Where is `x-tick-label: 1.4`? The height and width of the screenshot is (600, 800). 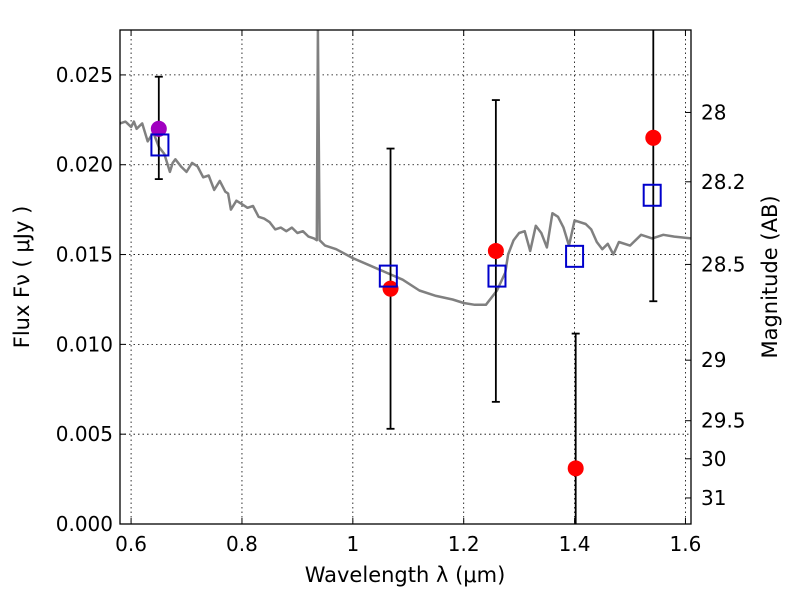
x-tick-label: 1.4 is located at coordinates (575, 544).